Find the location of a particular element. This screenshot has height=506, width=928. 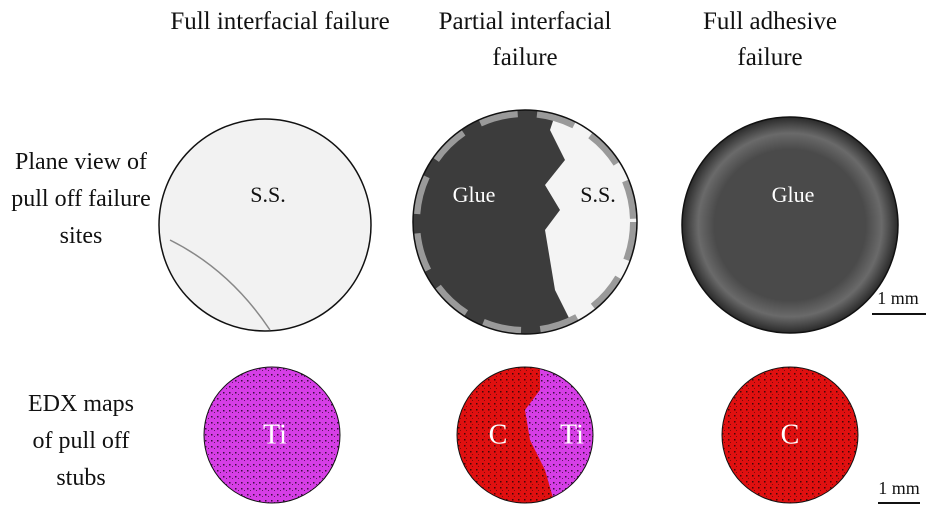

column-title: Full interfacial failure is located at coordinates (280, 21).